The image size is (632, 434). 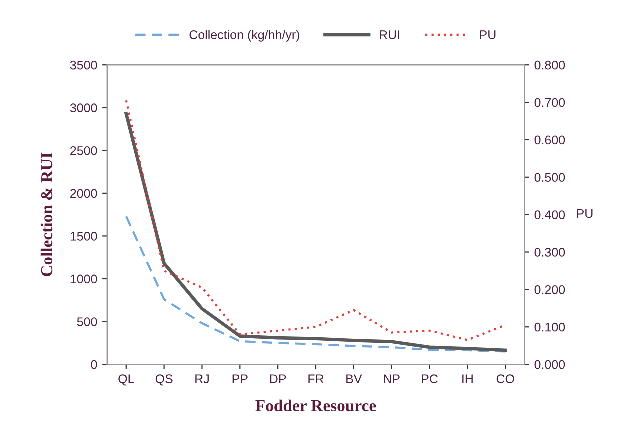 What do you see at coordinates (550, 177) in the screenshot?
I see `y2-tick-label: 0.500` at bounding box center [550, 177].